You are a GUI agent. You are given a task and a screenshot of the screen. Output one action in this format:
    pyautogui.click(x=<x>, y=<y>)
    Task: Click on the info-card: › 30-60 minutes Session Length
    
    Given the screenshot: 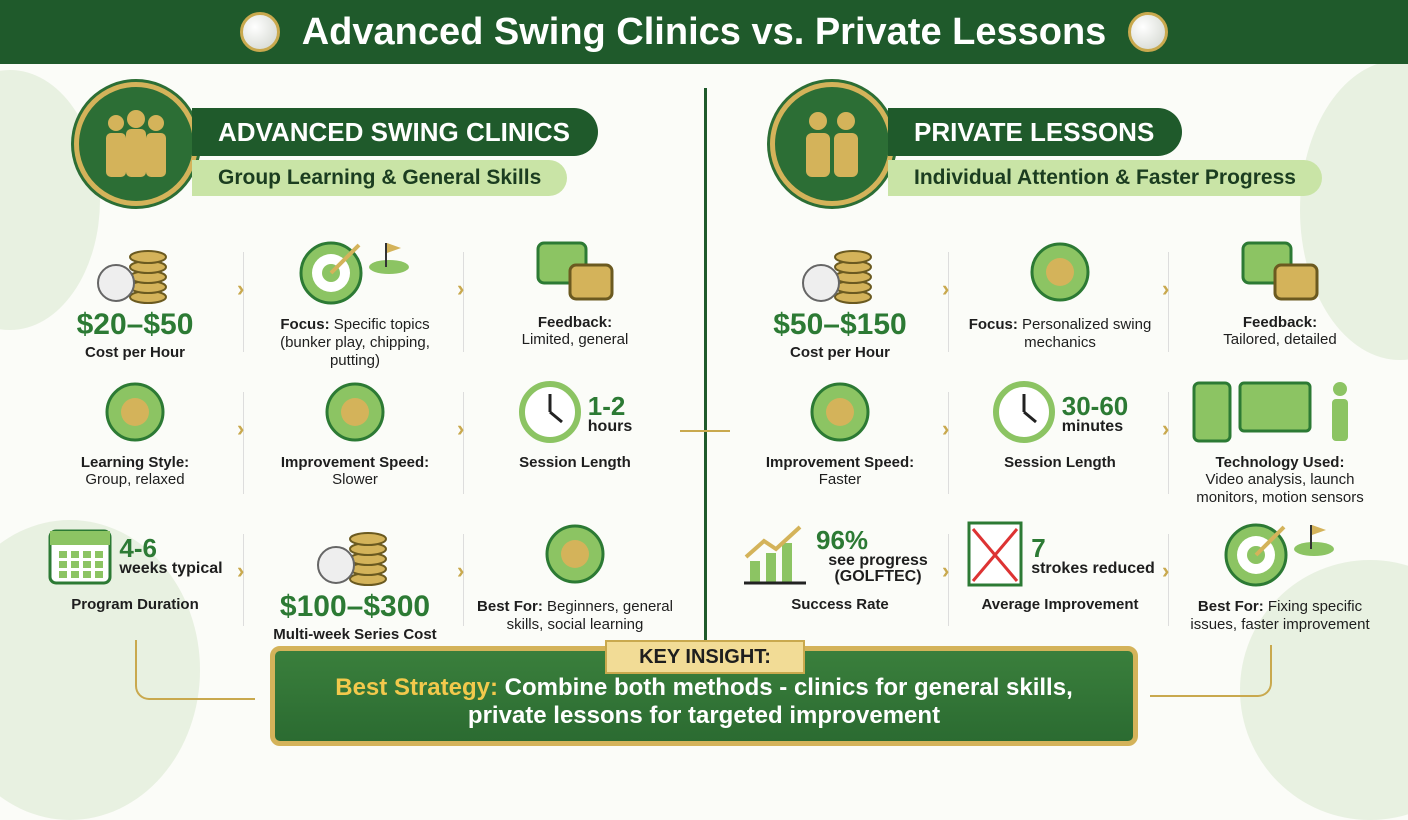 What is the action you would take?
    pyautogui.click(x=1051, y=443)
    